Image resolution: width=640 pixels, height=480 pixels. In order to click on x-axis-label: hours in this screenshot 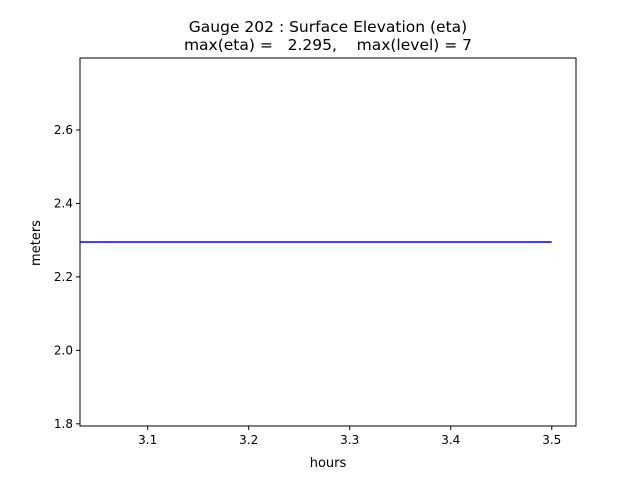, I will do `click(328, 463)`.